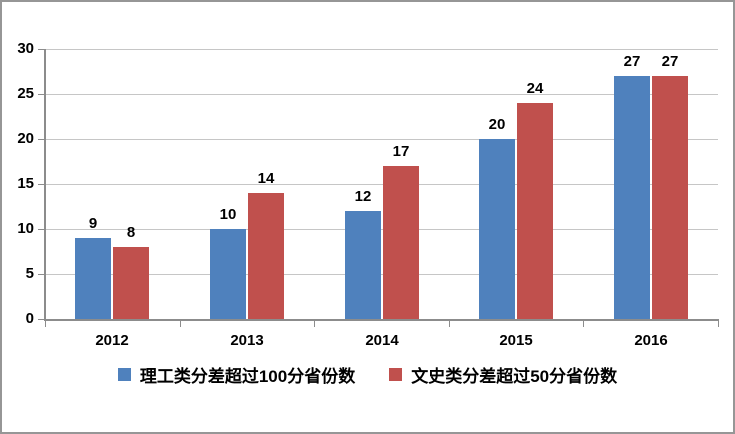 The width and height of the screenshot is (735, 434). I want to click on x-axis-line, so click(381, 320).